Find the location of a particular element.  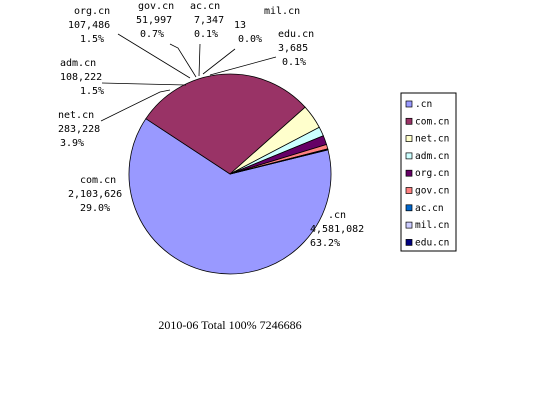

legend-swatch-net-cn is located at coordinates (409, 138).